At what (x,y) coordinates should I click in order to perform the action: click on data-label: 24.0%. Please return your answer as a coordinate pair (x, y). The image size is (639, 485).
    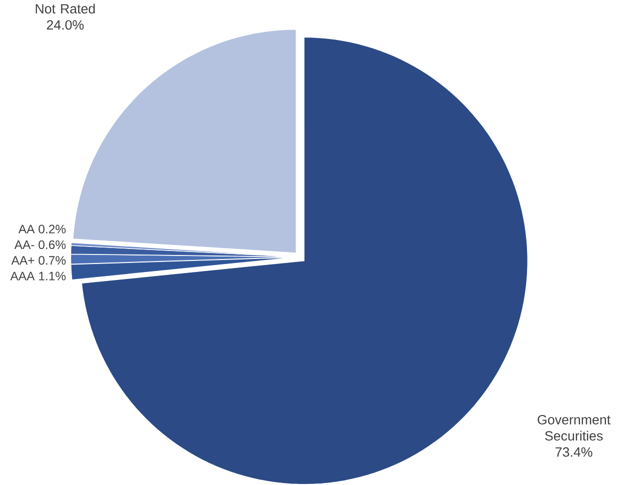
    Looking at the image, I should click on (65, 25).